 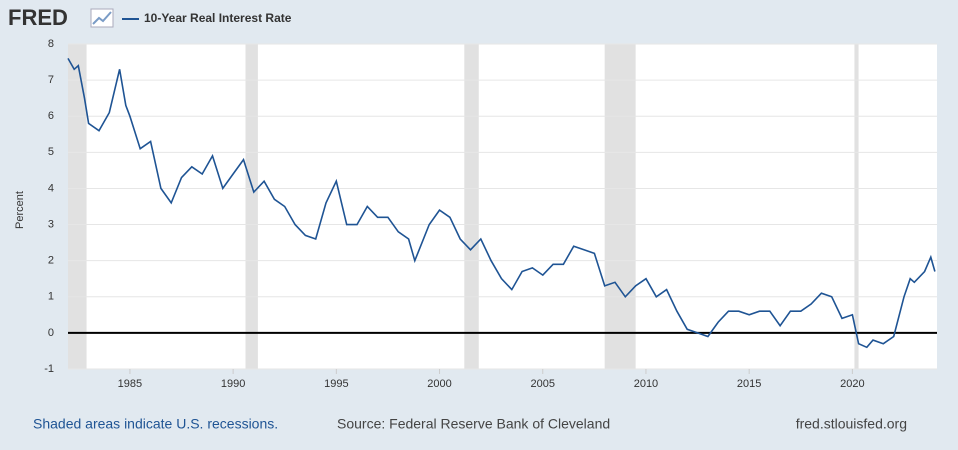 What do you see at coordinates (38, 17) in the screenshot?
I see `logo: FRED` at bounding box center [38, 17].